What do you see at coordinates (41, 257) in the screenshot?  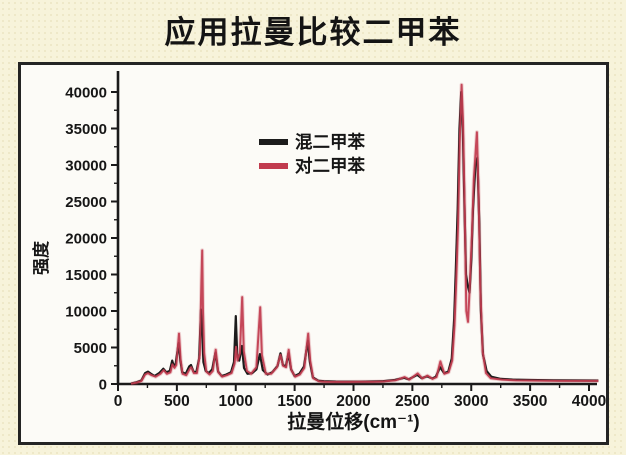 I see `y-axis-label: 强度` at bounding box center [41, 257].